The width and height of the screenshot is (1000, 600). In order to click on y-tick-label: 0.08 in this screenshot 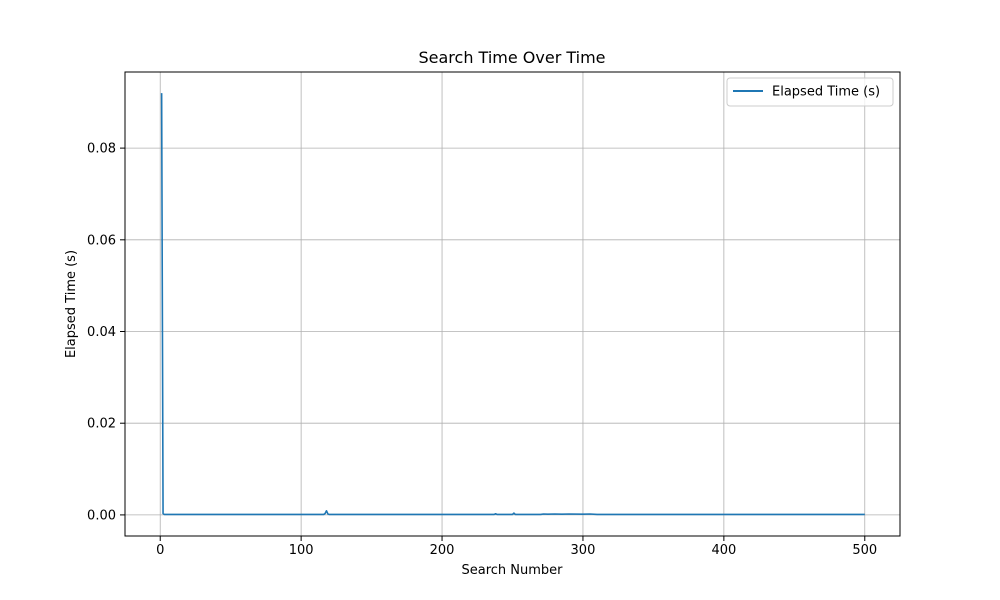, I will do `click(101, 149)`.